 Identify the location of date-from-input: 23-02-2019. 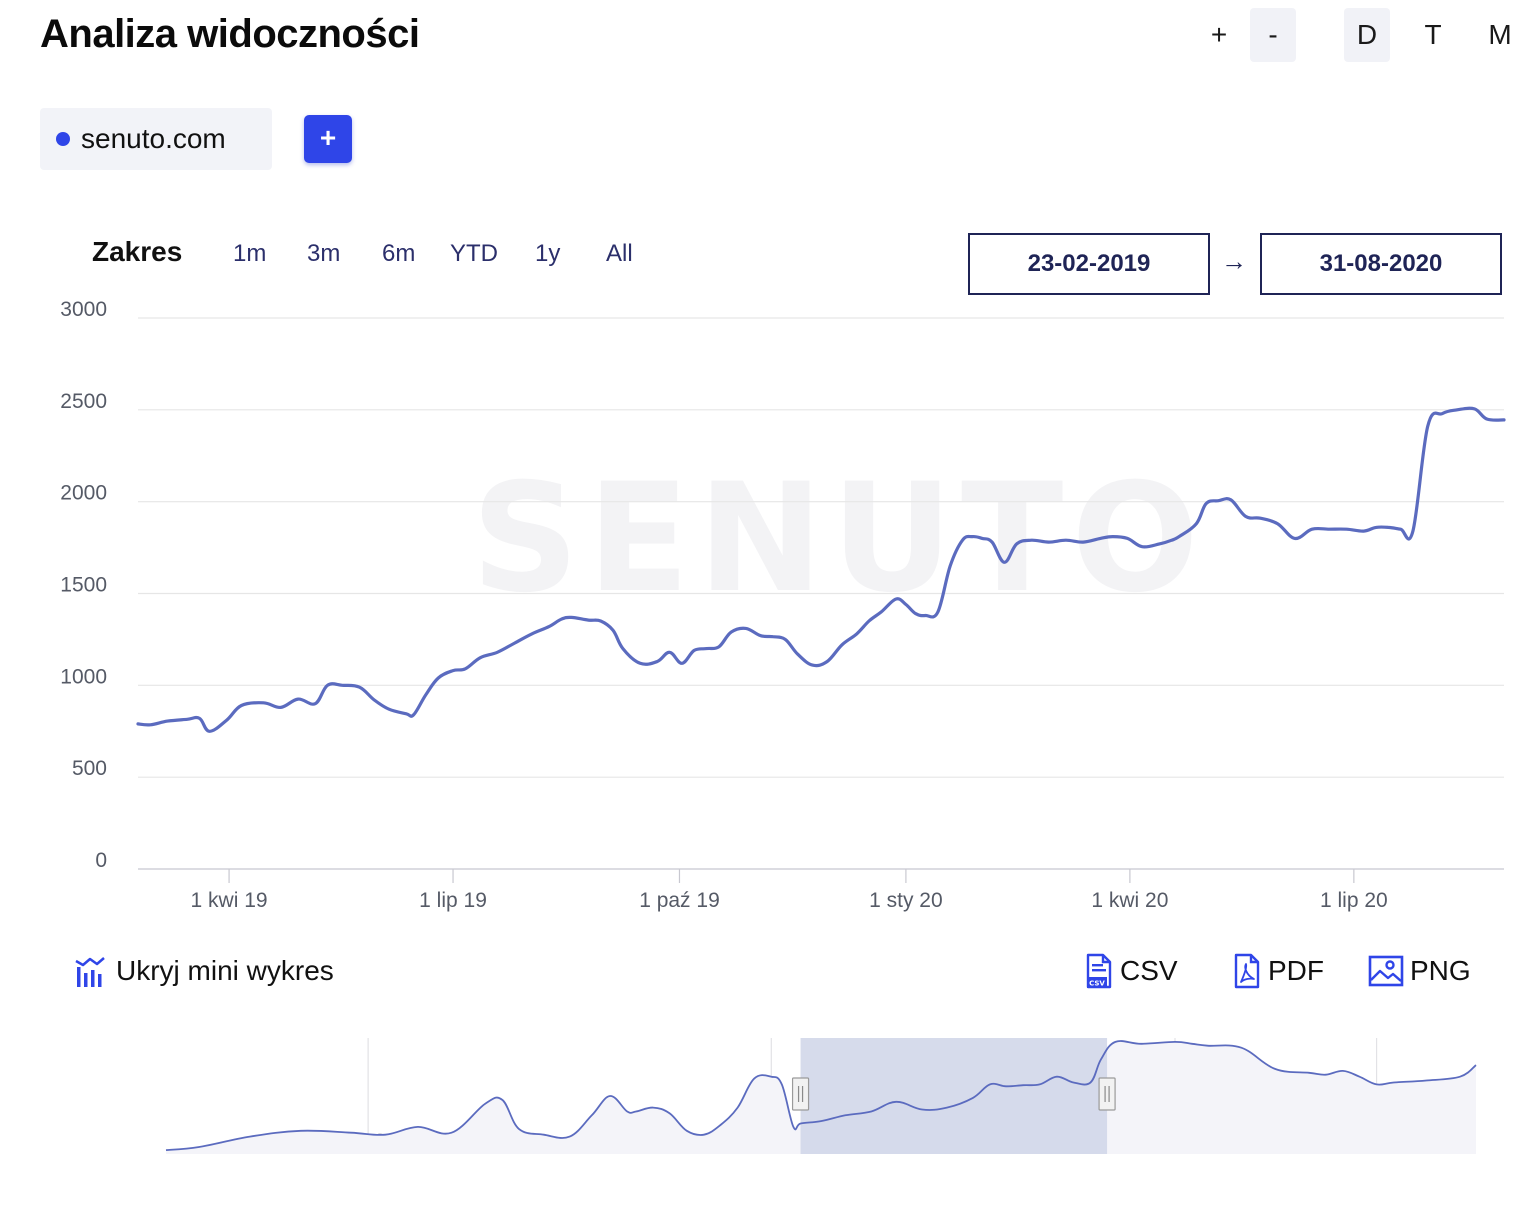
(1089, 264).